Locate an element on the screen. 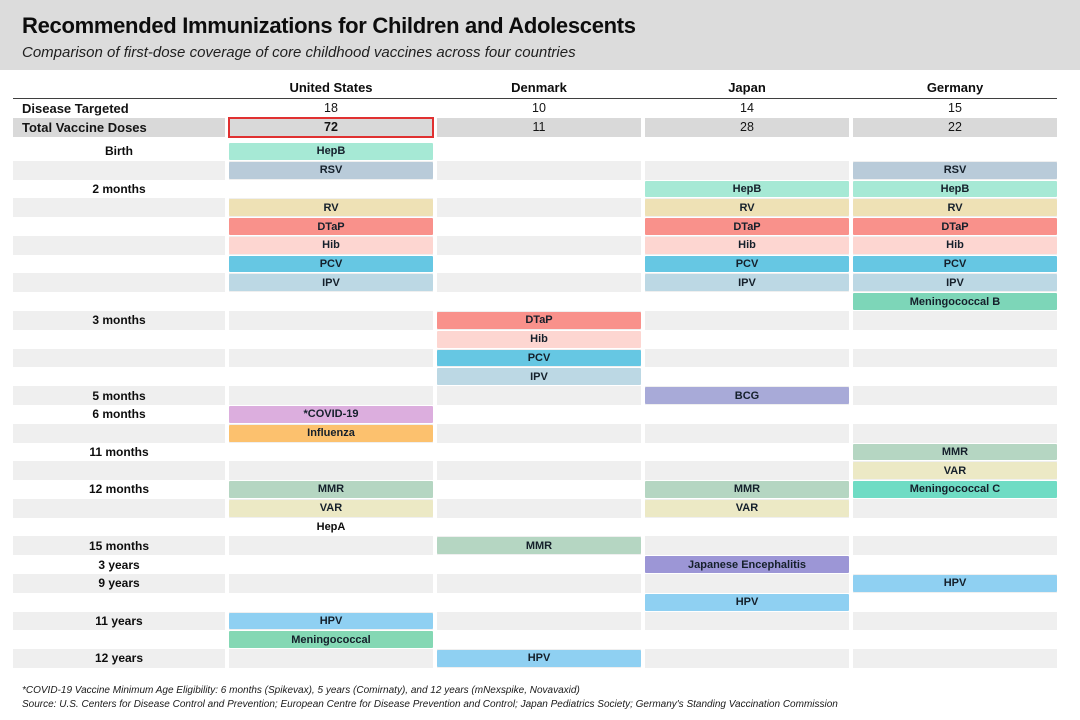 Image resolution: width=1080 pixels, height=720 pixels. table-row: RSV RSV is located at coordinates (535, 170).